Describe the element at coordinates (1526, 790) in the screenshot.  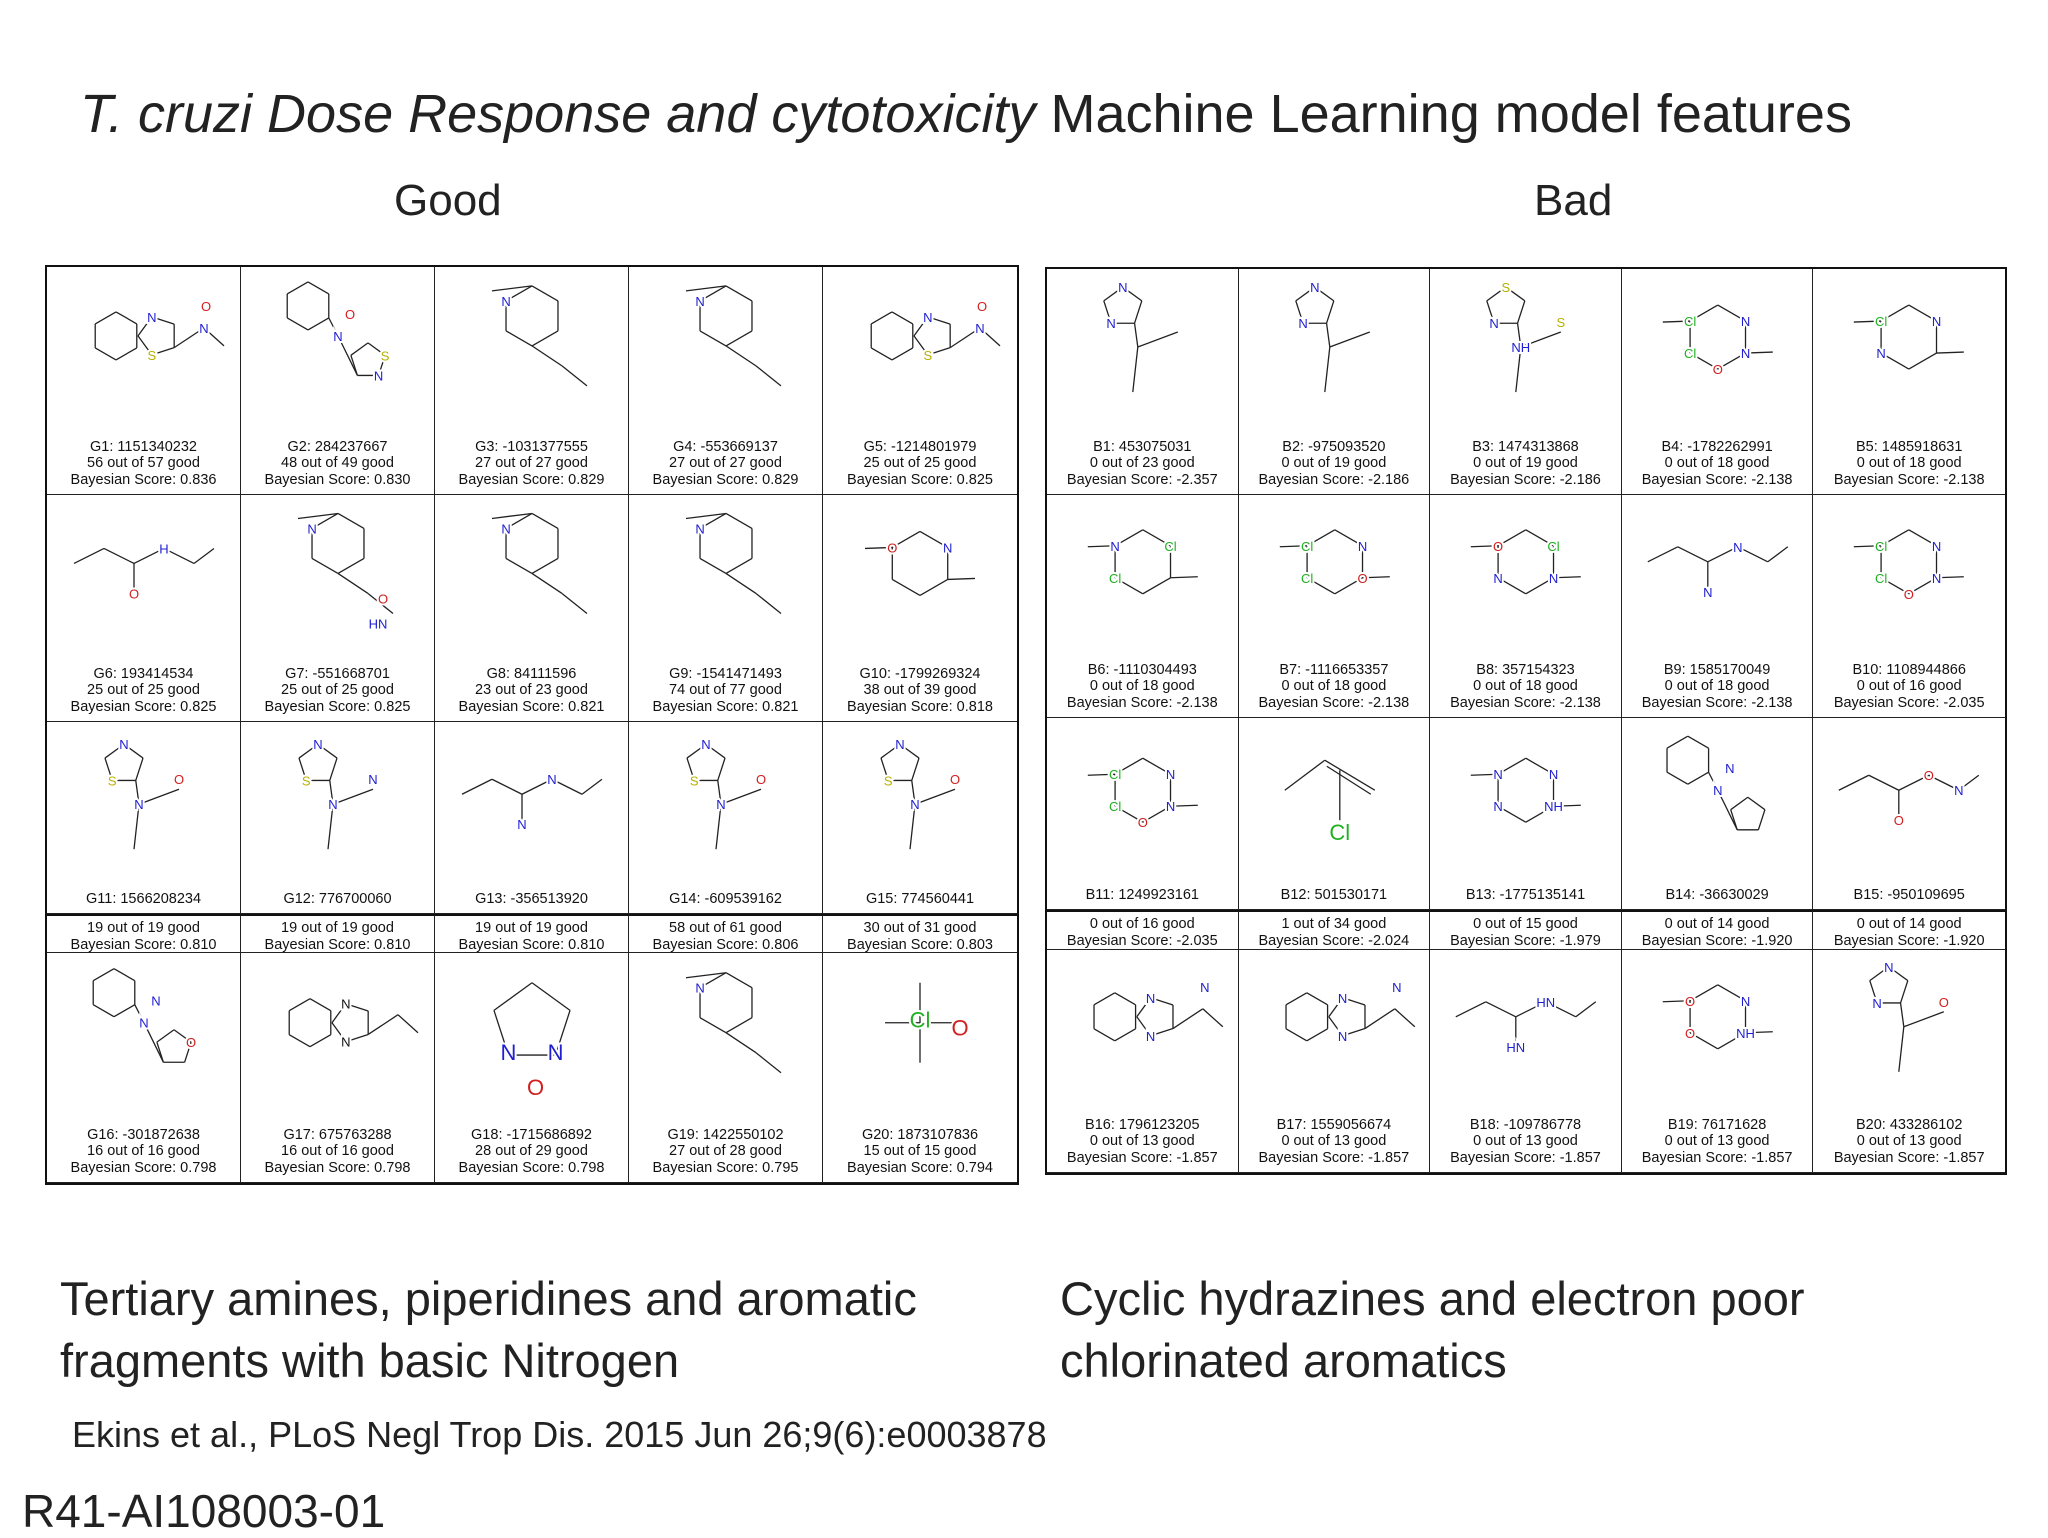
I see `molecule-structure: N N N NH` at that location.